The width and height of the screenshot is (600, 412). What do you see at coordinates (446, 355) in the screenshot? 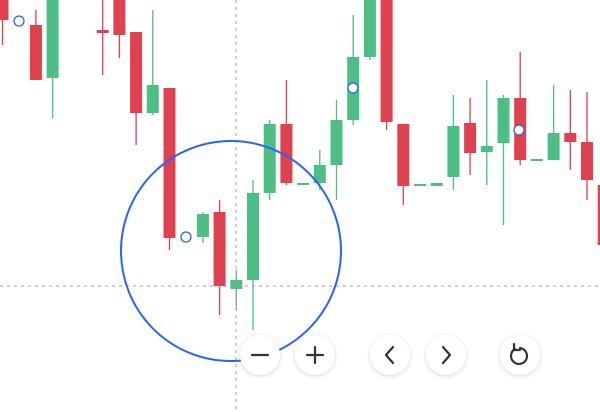
I see `scroll-right-button` at bounding box center [446, 355].